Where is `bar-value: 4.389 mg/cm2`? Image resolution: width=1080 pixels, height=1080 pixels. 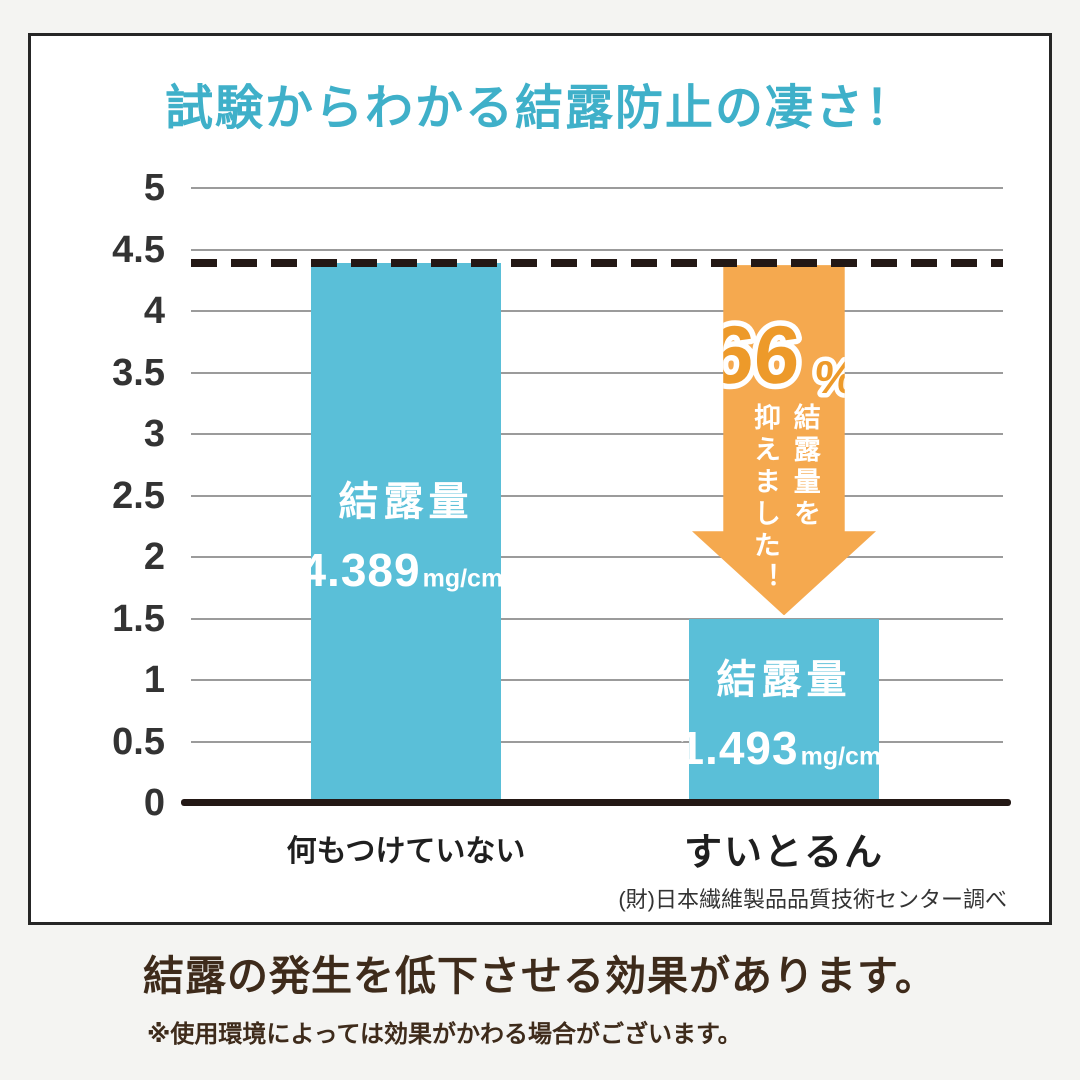
bar-value: 4.389 mg/cm2 is located at coordinates (405, 570).